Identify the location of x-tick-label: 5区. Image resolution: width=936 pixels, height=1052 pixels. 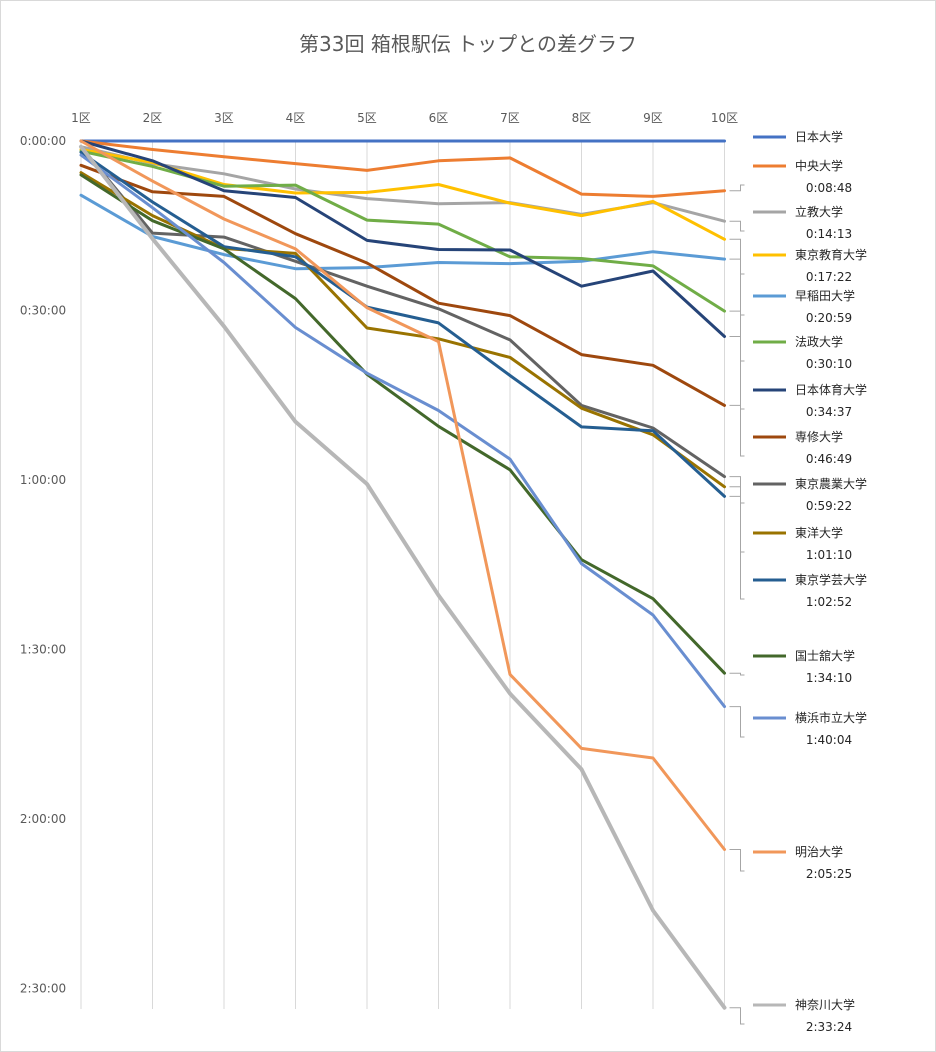
(367, 118).